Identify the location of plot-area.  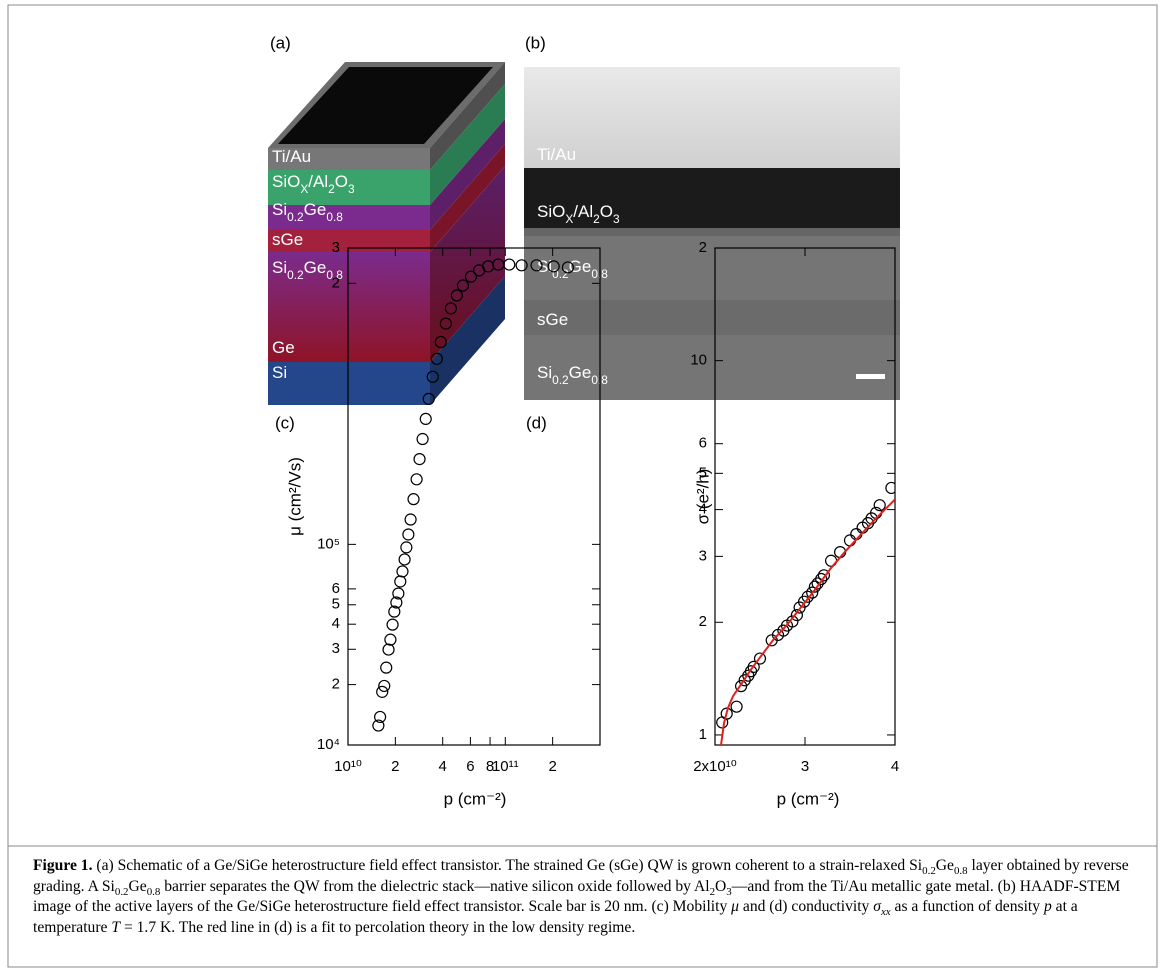
(473, 495).